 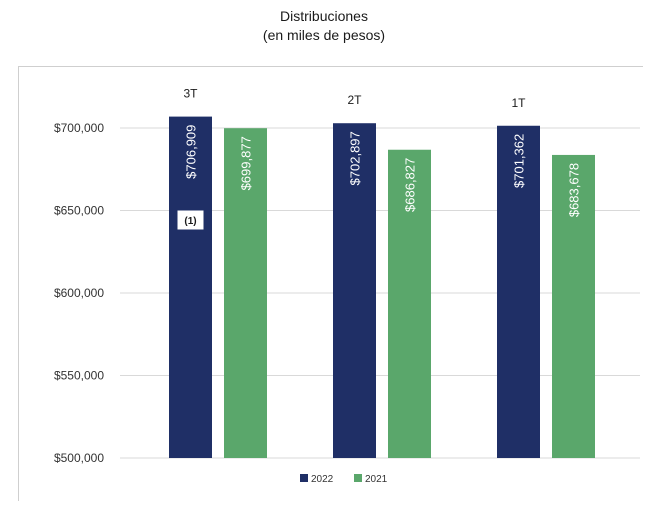 What do you see at coordinates (410, 185) in the screenshot?
I see `data-label: $686,827` at bounding box center [410, 185].